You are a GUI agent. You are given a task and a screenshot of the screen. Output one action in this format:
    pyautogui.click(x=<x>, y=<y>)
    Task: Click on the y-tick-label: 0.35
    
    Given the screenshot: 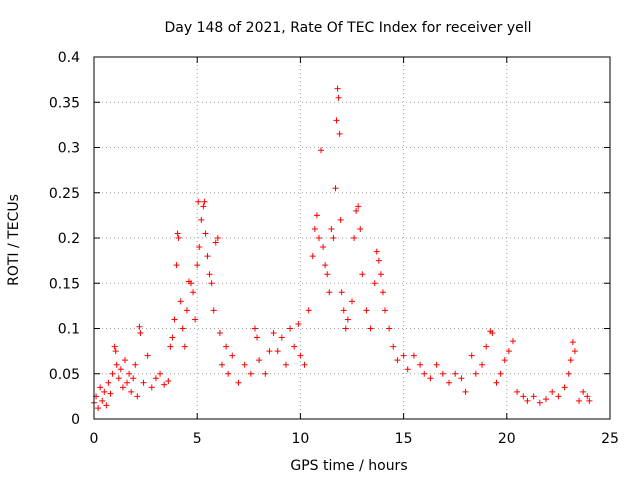 What is the action you would take?
    pyautogui.click(x=64, y=103)
    